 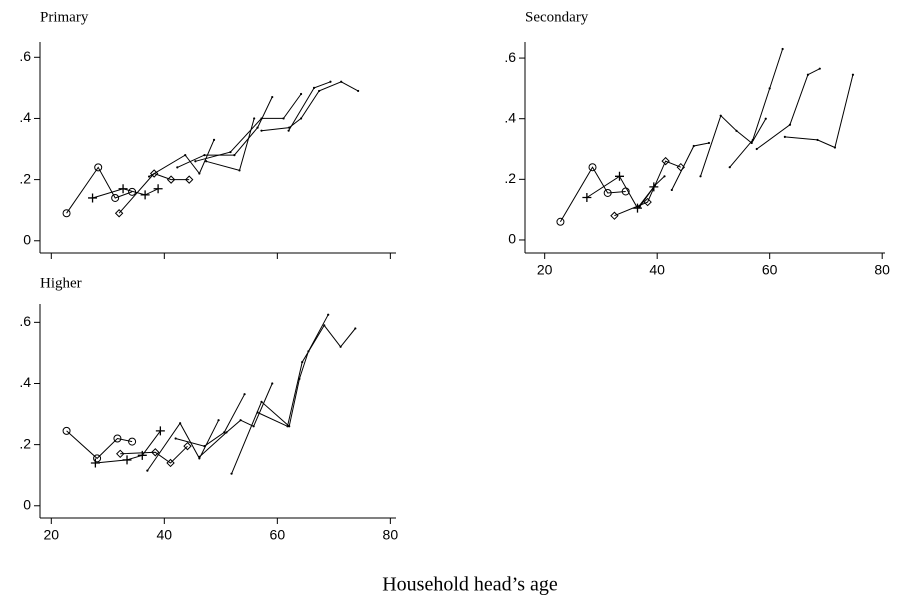 What do you see at coordinates (278, 535) in the screenshot?
I see `x-tick-label: 60` at bounding box center [278, 535].